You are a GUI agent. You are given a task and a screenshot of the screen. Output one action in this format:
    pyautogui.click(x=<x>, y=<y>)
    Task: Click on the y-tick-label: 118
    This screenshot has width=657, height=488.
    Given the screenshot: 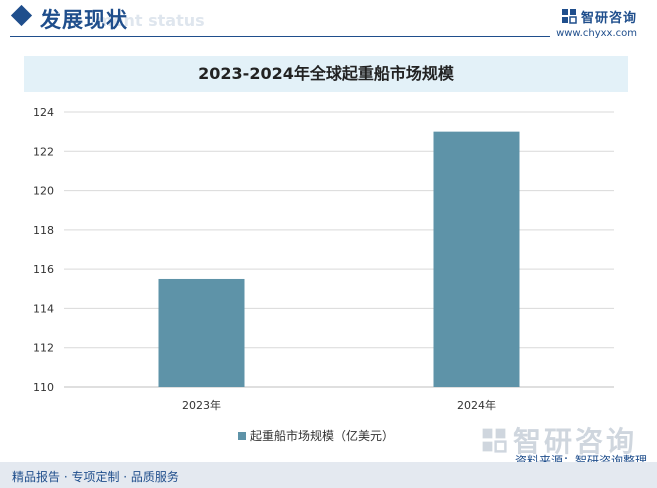 What is the action you would take?
    pyautogui.click(x=43, y=230)
    